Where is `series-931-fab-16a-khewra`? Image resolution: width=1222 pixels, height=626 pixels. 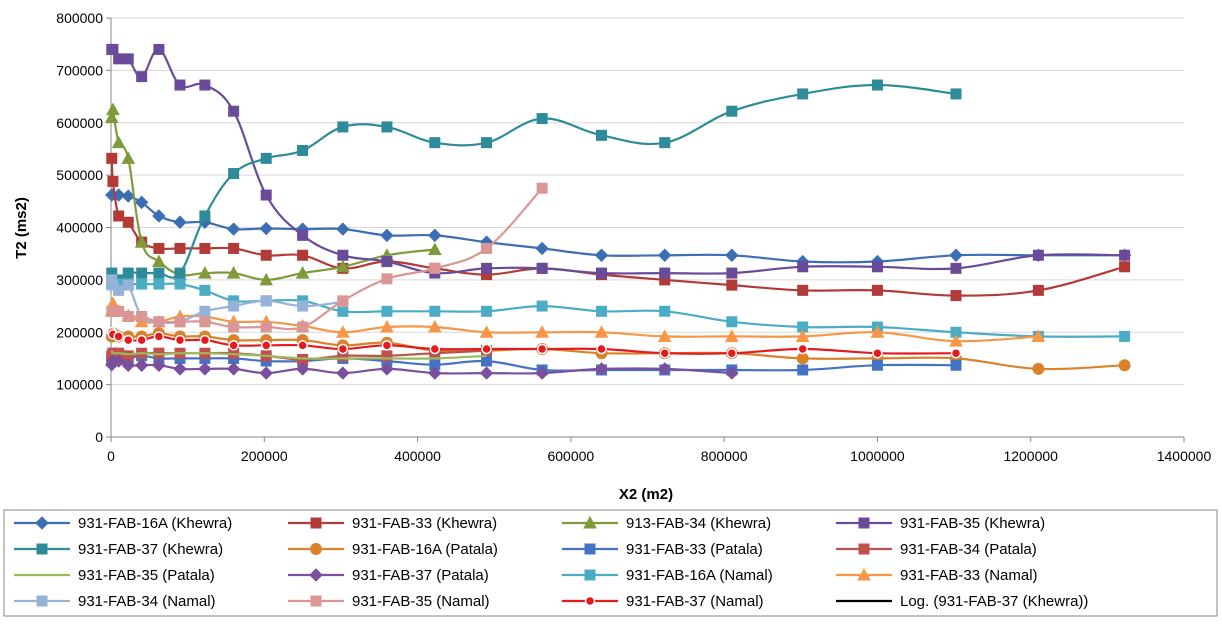
series-931-fab-16a-khewra is located at coordinates (618, 228).